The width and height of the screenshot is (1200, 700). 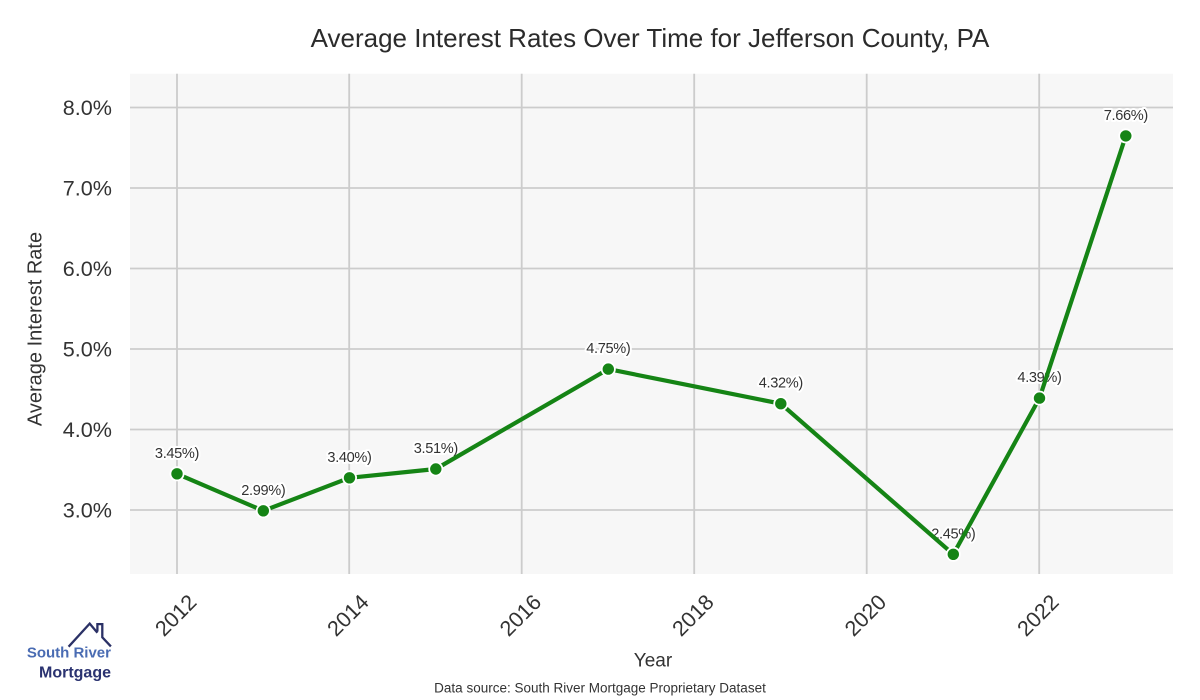 I want to click on svg-text: 3.40%), so click(x=349, y=458).